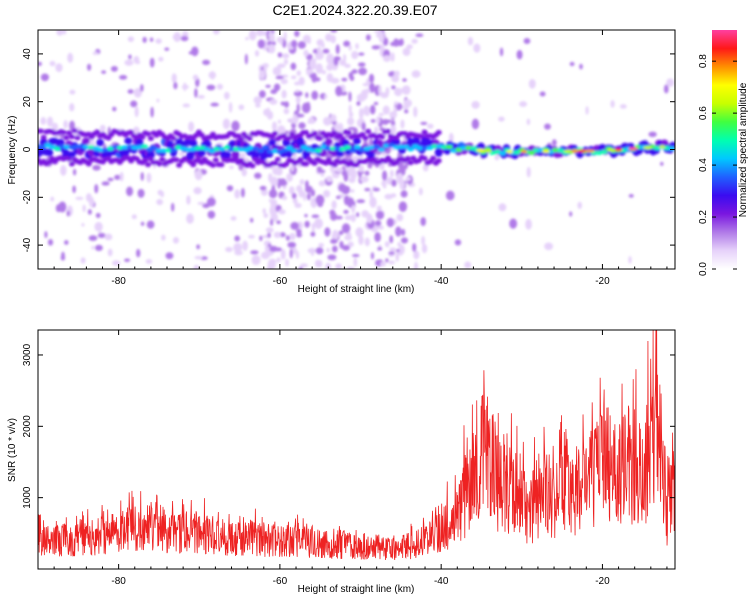 This screenshot has height=600, width=750. I want to click on x-tick-label: -40, so click(441, 581).